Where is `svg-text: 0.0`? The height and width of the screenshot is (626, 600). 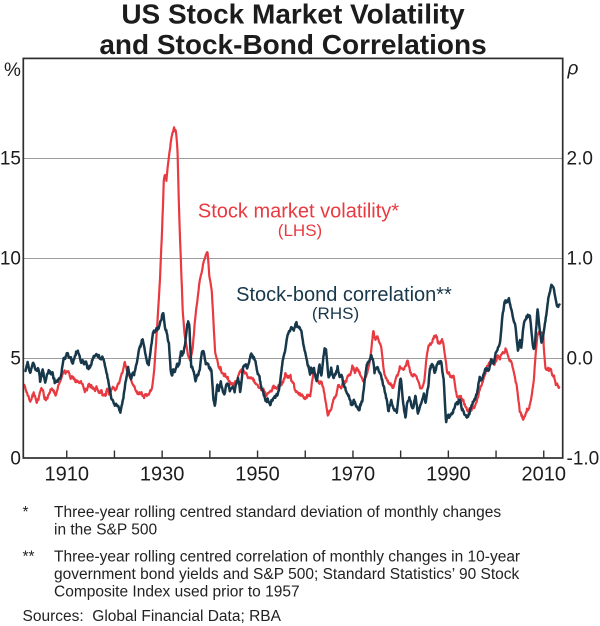
svg-text: 0.0 is located at coordinates (580, 359).